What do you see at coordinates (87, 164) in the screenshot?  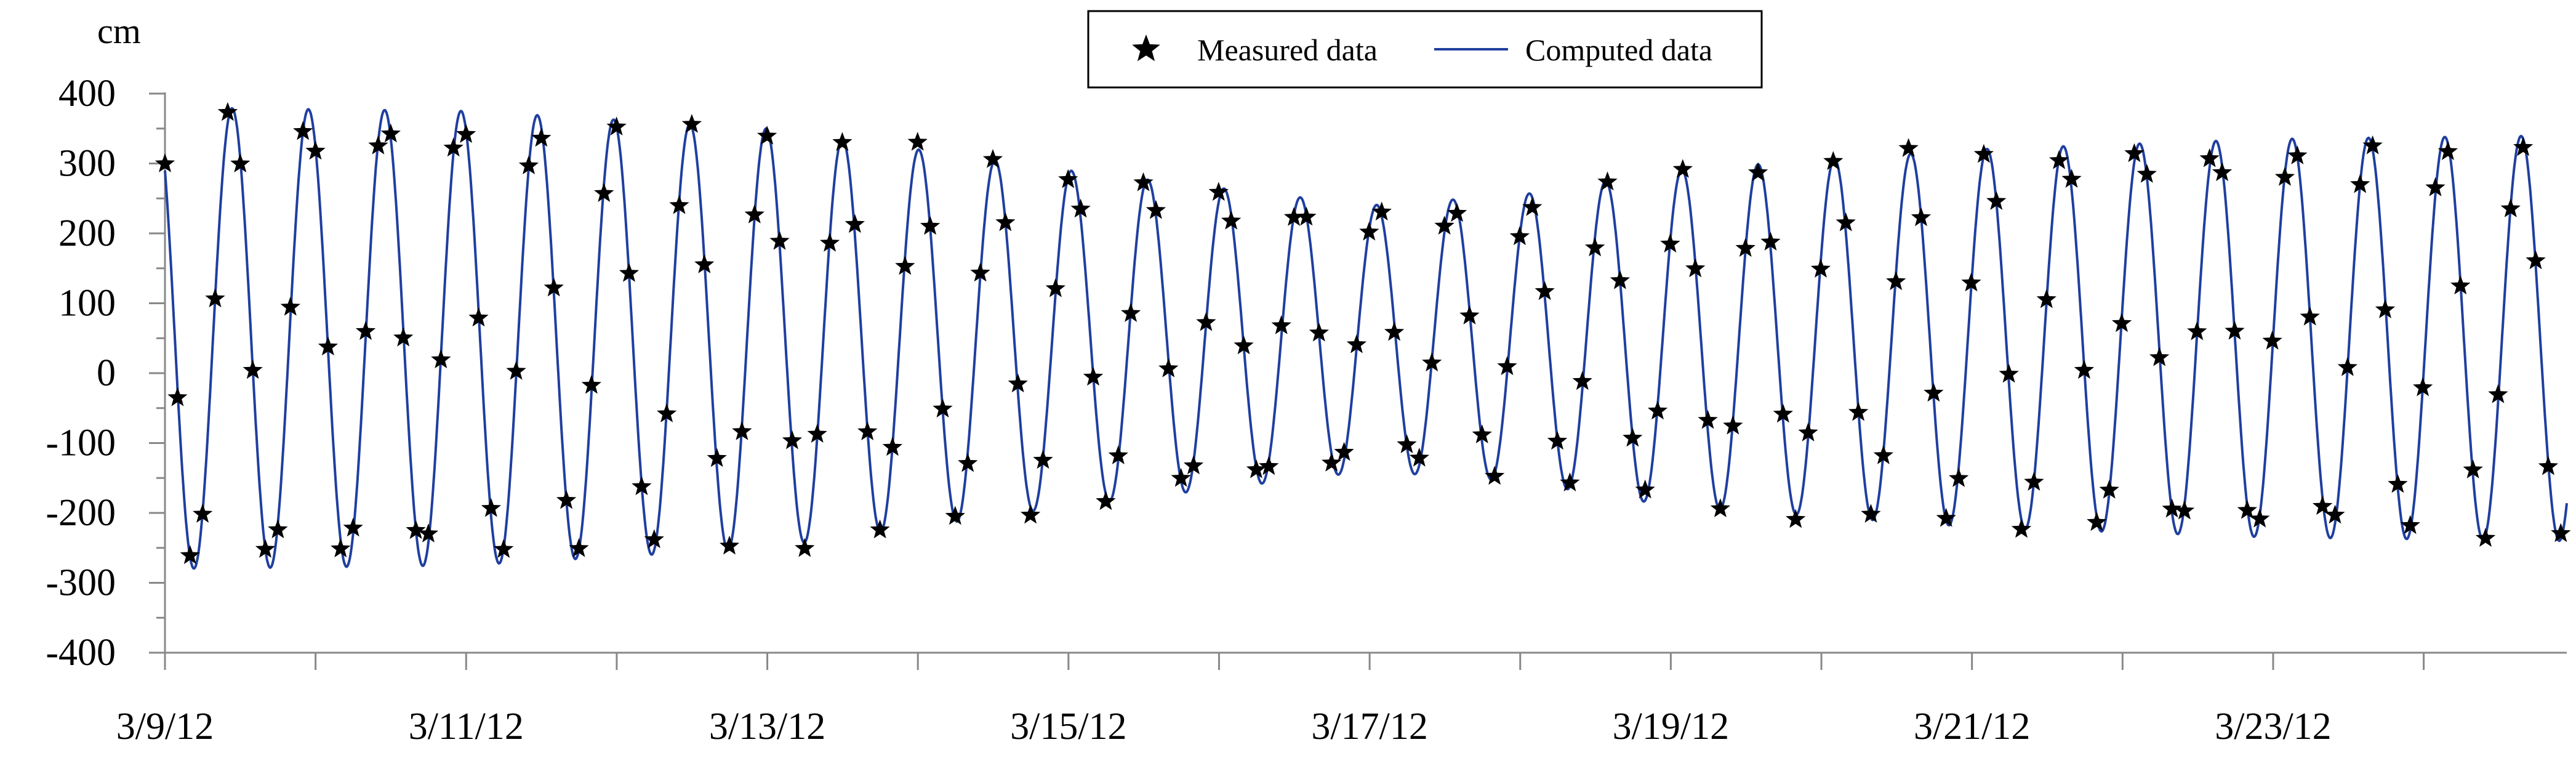 I see `y-tick-label: 300` at bounding box center [87, 164].